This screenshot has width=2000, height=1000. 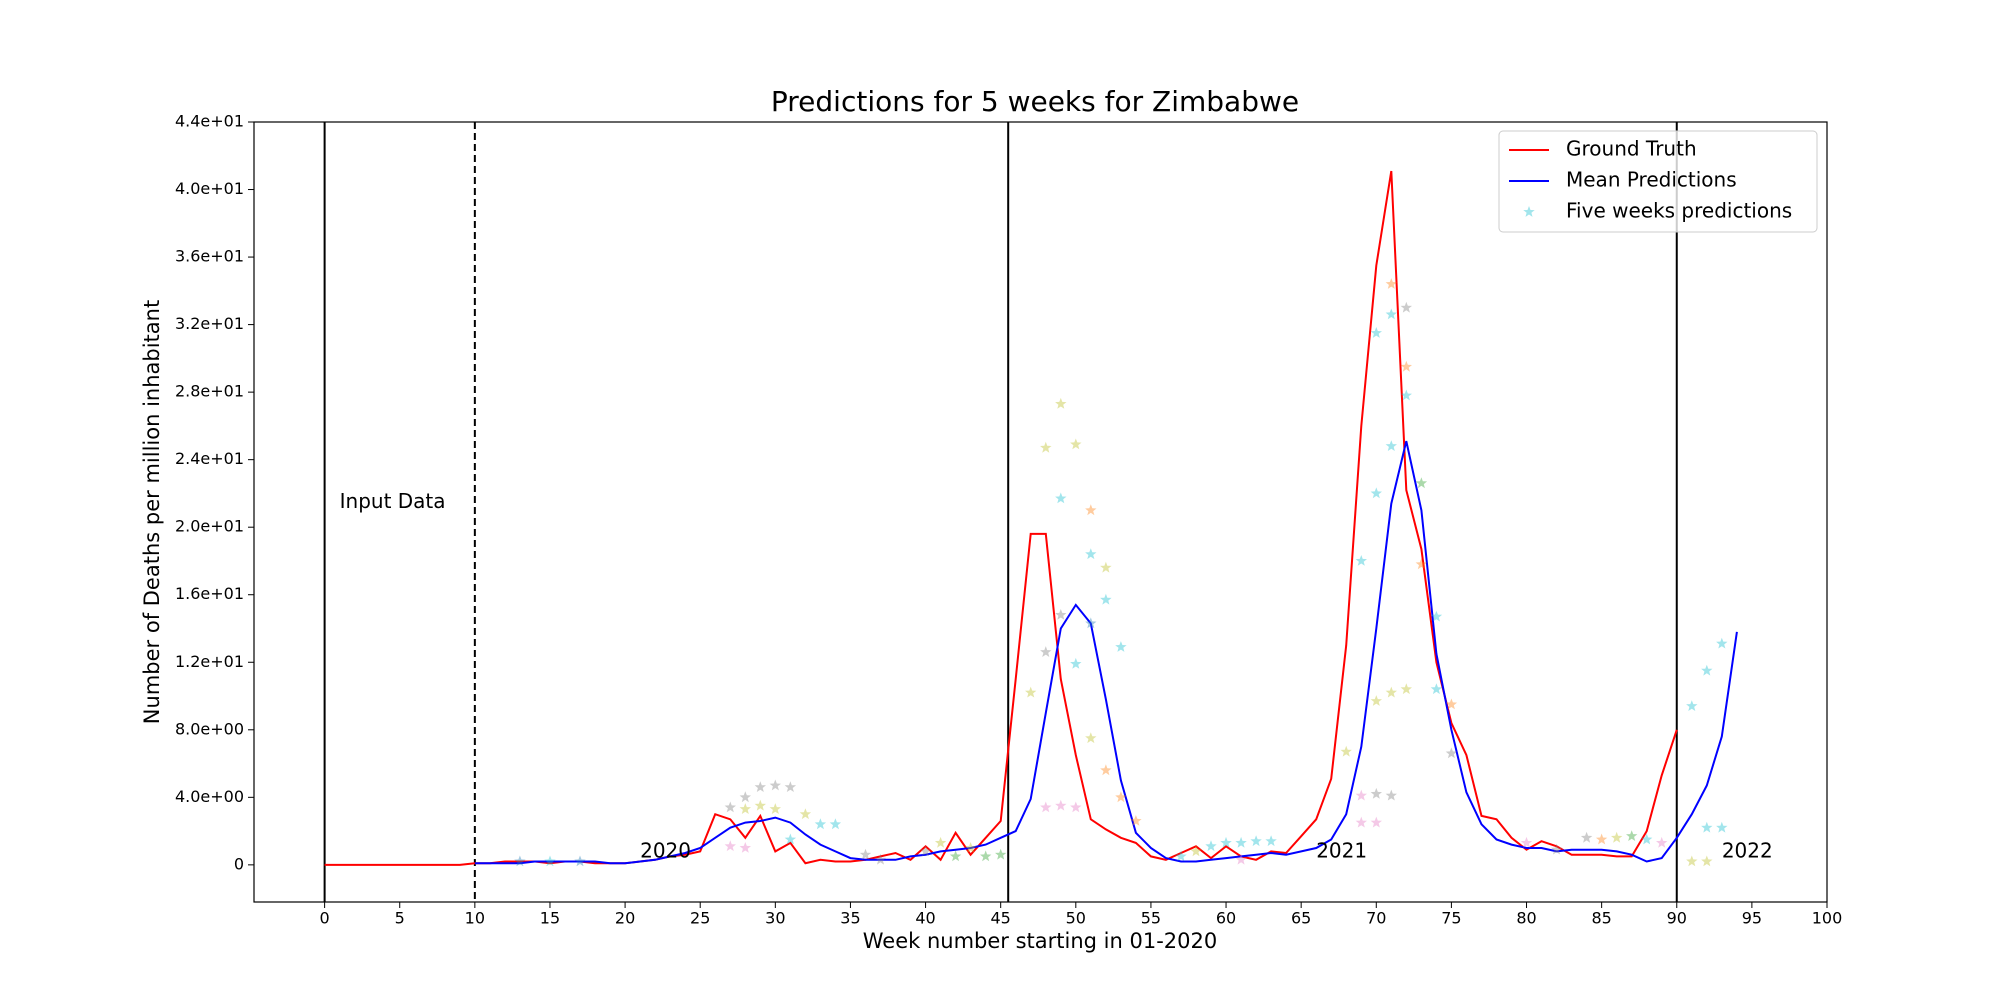 What do you see at coordinates (209, 188) in the screenshot?
I see `y-tick-label: 4.0e+01` at bounding box center [209, 188].